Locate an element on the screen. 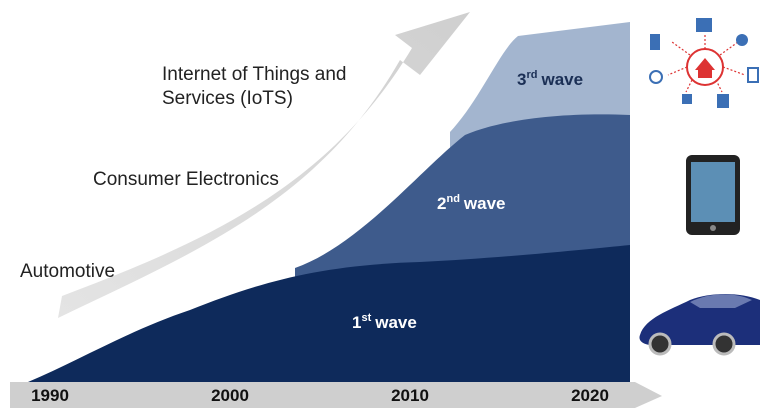  wave-num: 3 is located at coordinates (521, 79).